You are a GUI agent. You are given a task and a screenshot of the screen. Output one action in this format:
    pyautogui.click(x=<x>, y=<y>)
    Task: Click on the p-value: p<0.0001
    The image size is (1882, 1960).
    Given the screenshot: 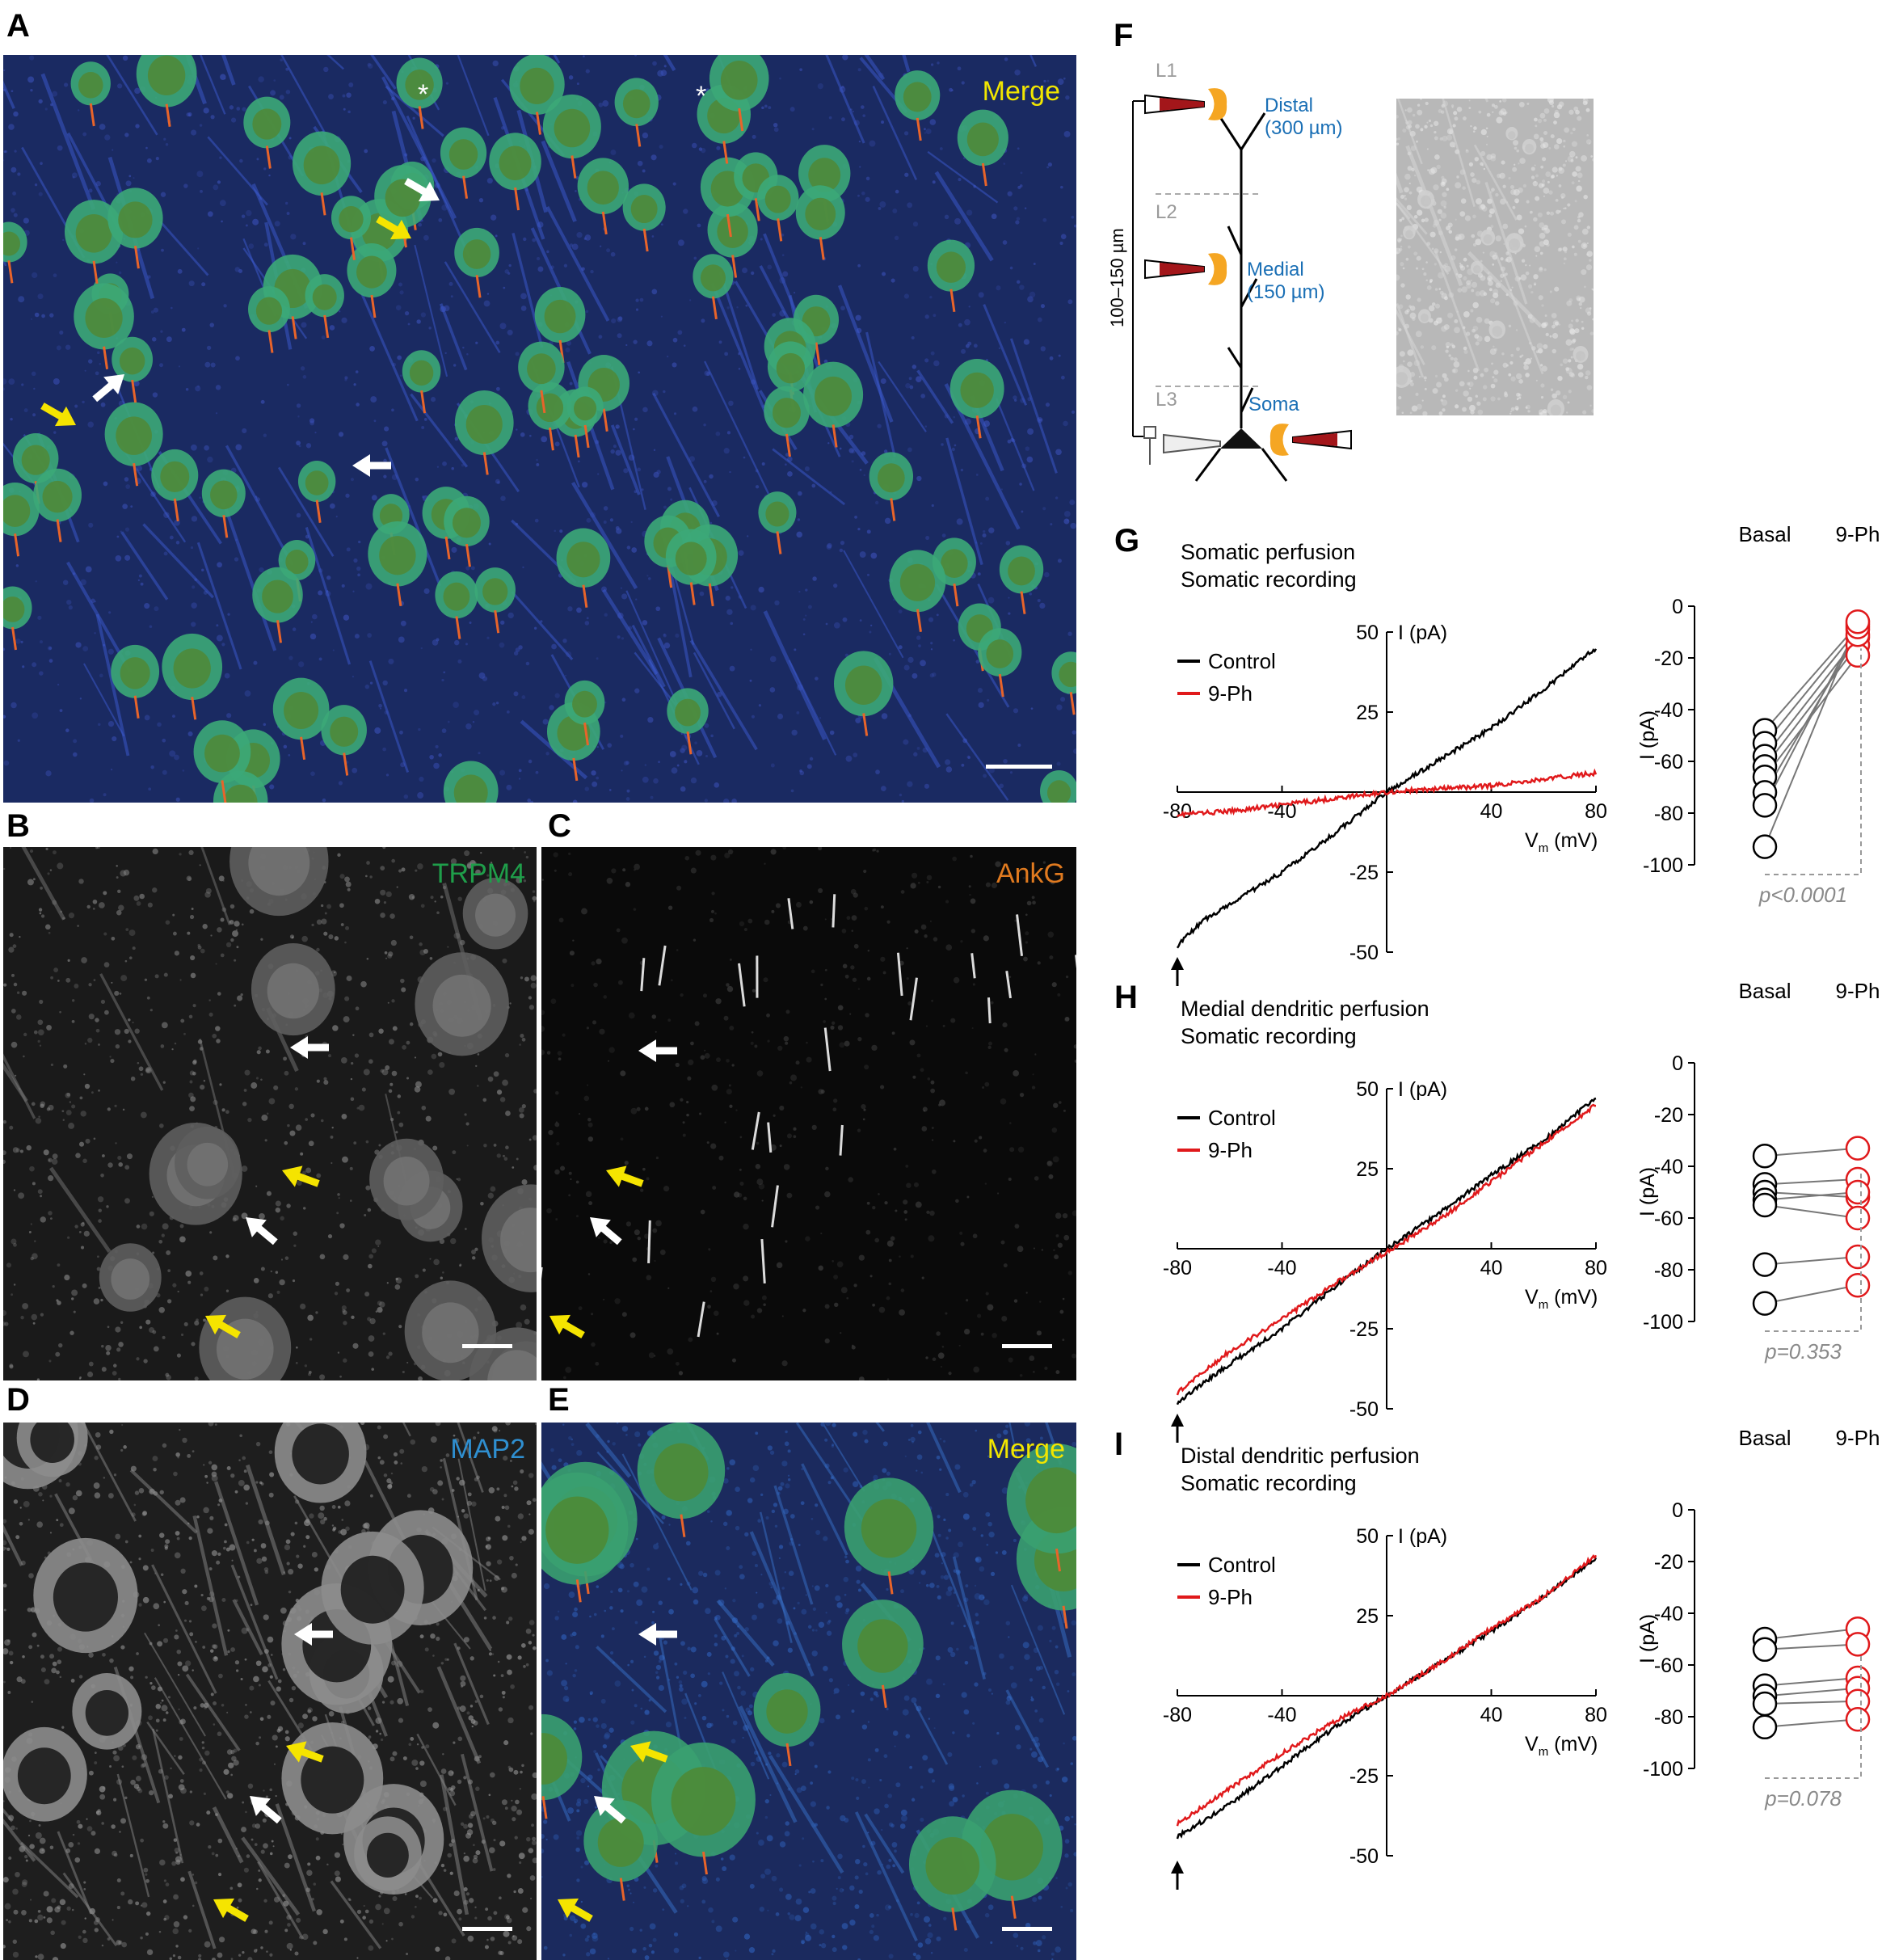 What is the action you would take?
    pyautogui.click(x=1803, y=895)
    